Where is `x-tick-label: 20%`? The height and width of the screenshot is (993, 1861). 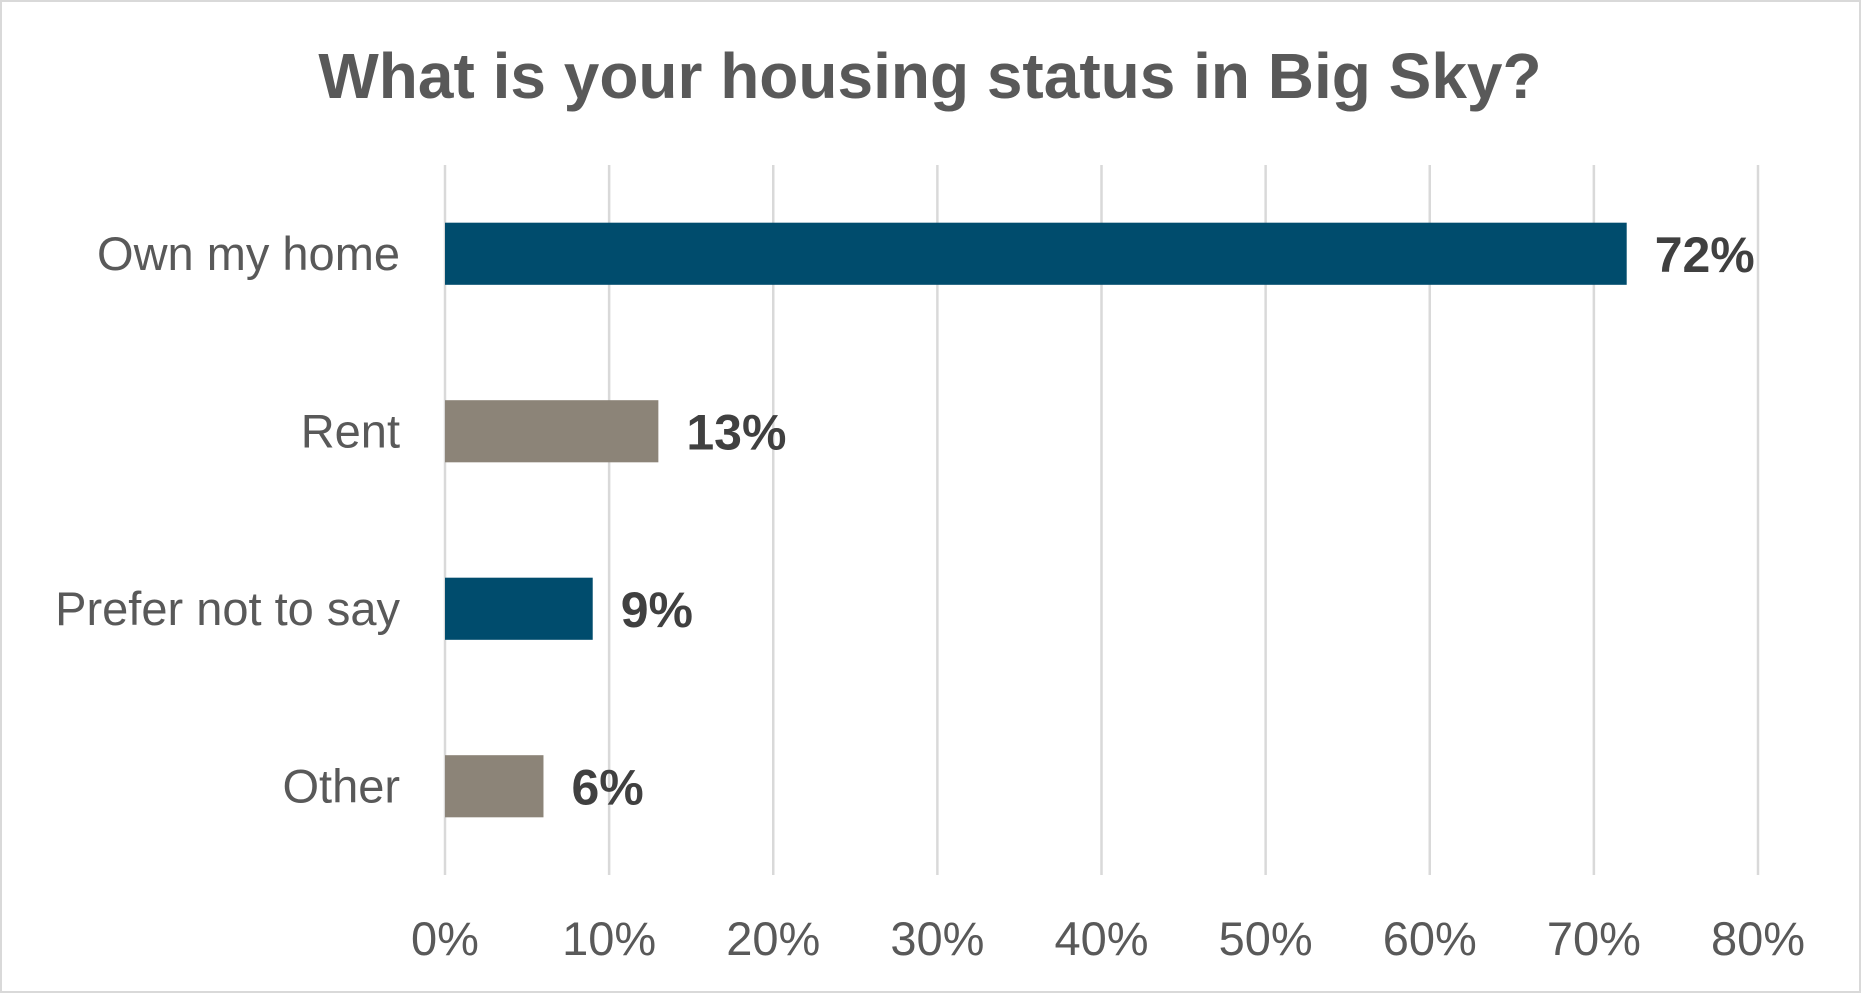 x-tick-label: 20% is located at coordinates (773, 938).